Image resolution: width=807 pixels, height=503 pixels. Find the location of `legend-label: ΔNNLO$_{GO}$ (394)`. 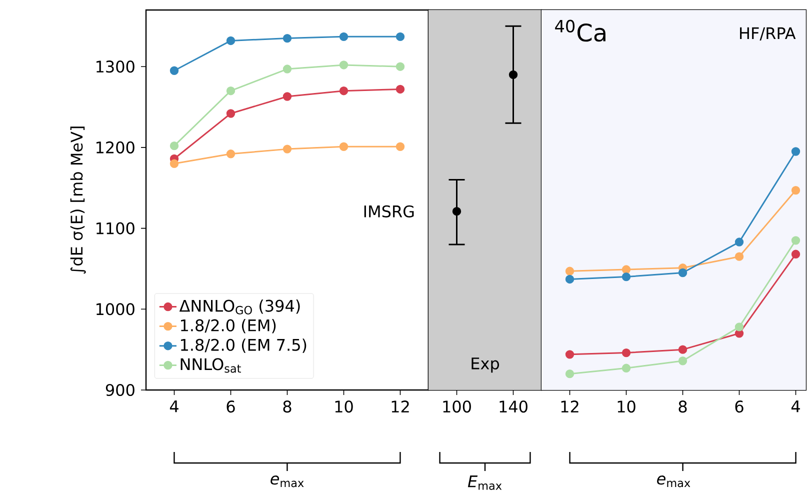

legend-label: ΔNNLO$_{GO}$ (394) is located at coordinates (239, 306).